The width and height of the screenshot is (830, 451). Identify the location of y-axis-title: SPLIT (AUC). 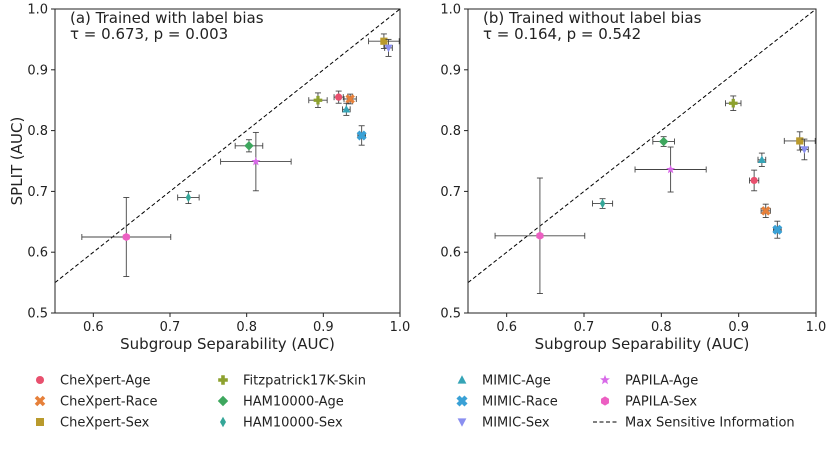
(17, 161).